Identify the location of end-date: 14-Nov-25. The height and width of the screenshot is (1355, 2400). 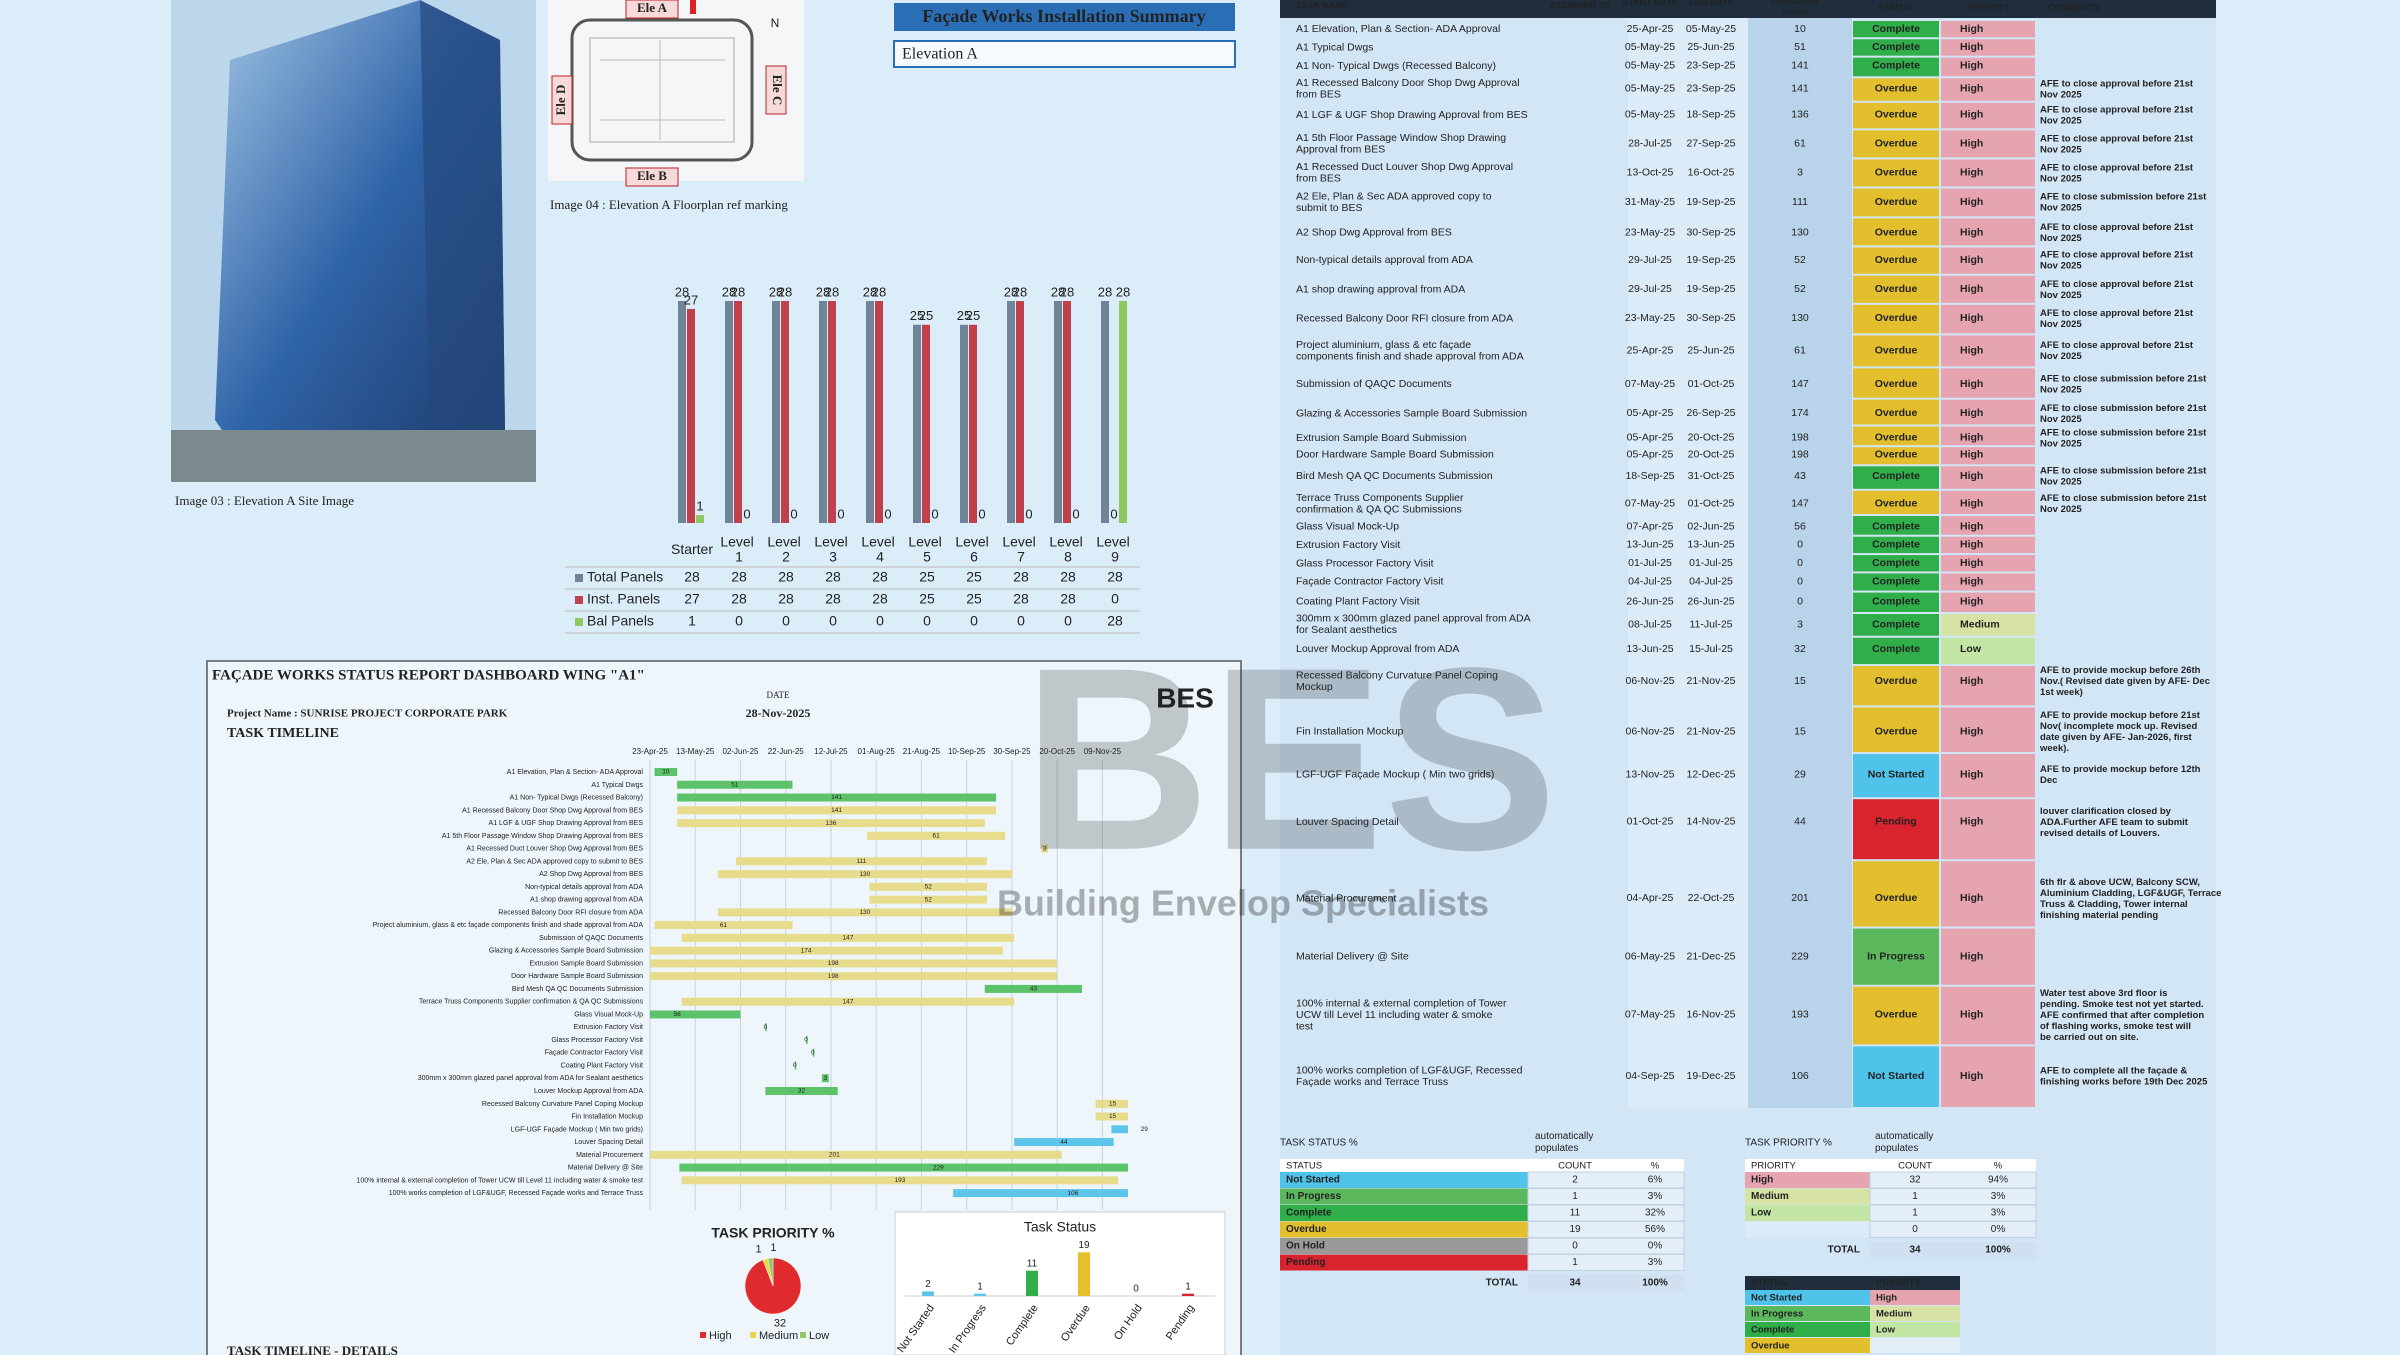
(1710, 822).